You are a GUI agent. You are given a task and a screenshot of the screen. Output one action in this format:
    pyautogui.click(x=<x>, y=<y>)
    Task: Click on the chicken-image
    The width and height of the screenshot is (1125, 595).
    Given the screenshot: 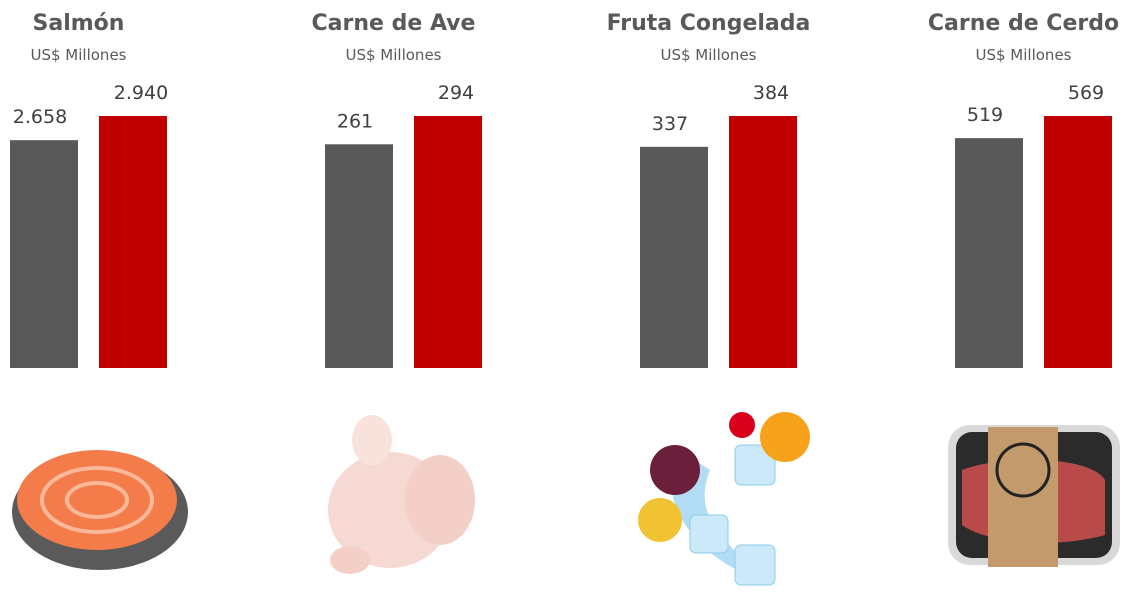 What is the action you would take?
    pyautogui.click(x=401, y=494)
    